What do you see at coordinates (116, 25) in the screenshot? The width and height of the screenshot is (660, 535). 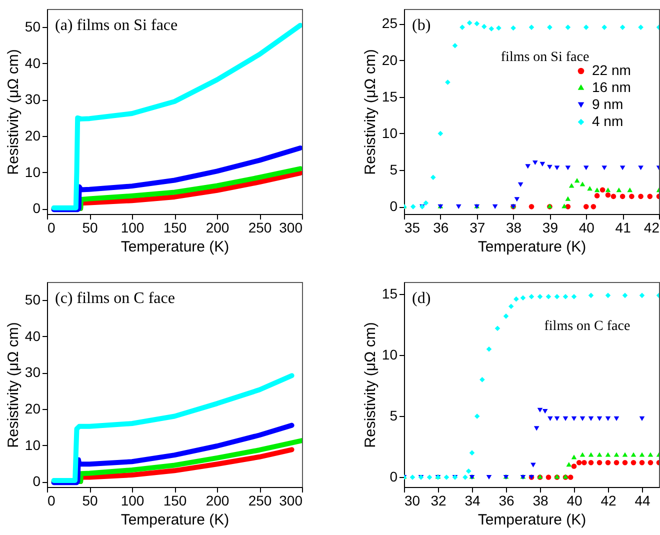 I see `annotation: (a) films on Si face` at bounding box center [116, 25].